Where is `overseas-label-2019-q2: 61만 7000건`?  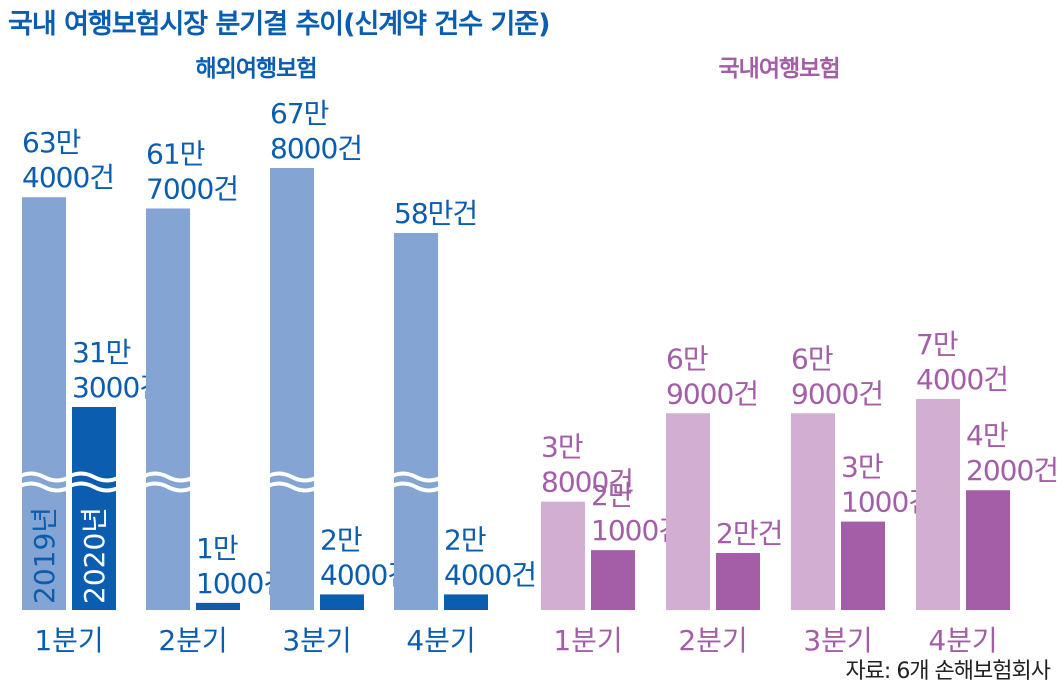
overseas-label-2019-q2: 61만 7000건 is located at coordinates (192, 171).